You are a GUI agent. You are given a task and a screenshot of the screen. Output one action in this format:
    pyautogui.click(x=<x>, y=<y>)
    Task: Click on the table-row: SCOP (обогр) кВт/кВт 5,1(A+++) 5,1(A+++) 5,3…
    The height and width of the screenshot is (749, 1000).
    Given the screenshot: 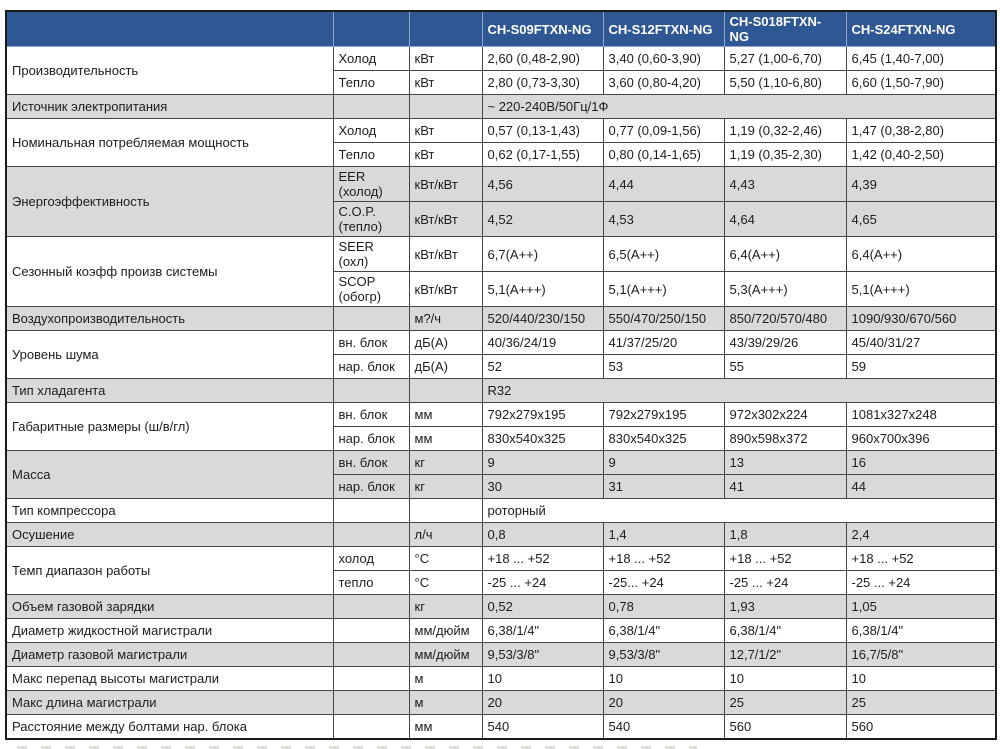 What is the action you would take?
    pyautogui.click(x=501, y=289)
    